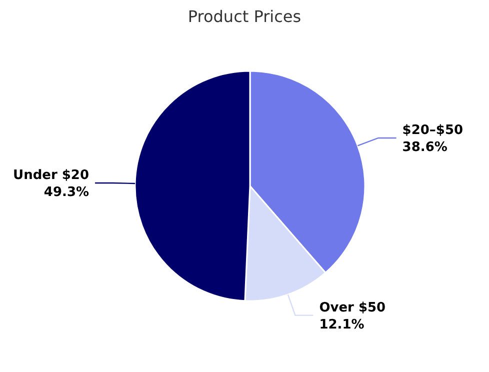  What do you see at coordinates (352, 308) in the screenshot?
I see `slice-label: Over $50` at bounding box center [352, 308].